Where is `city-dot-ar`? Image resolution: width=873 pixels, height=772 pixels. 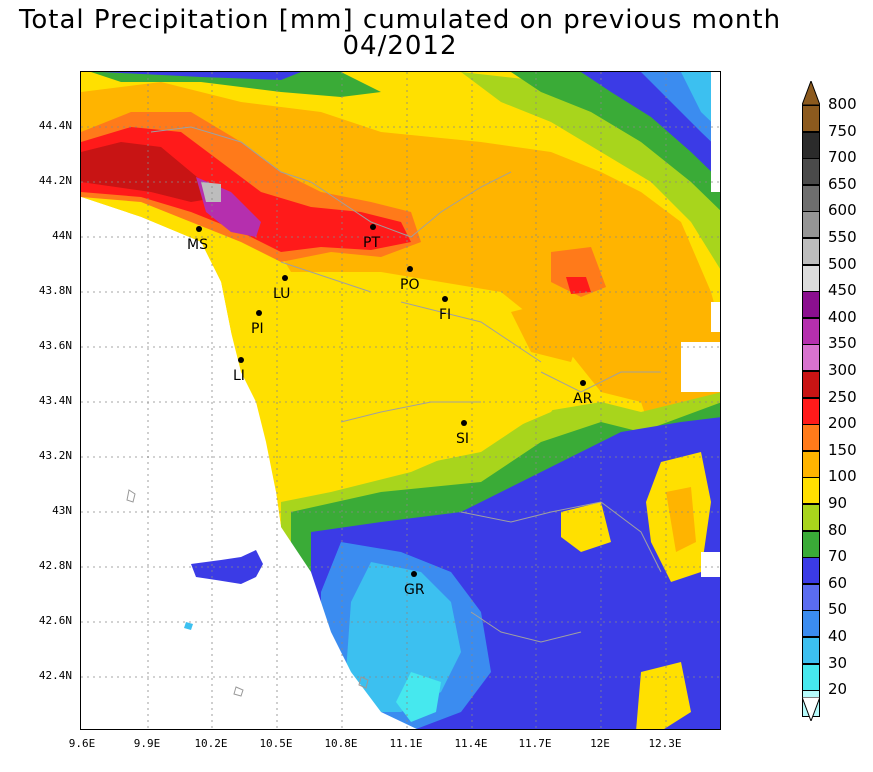
city-dot-ar is located at coordinates (583, 383).